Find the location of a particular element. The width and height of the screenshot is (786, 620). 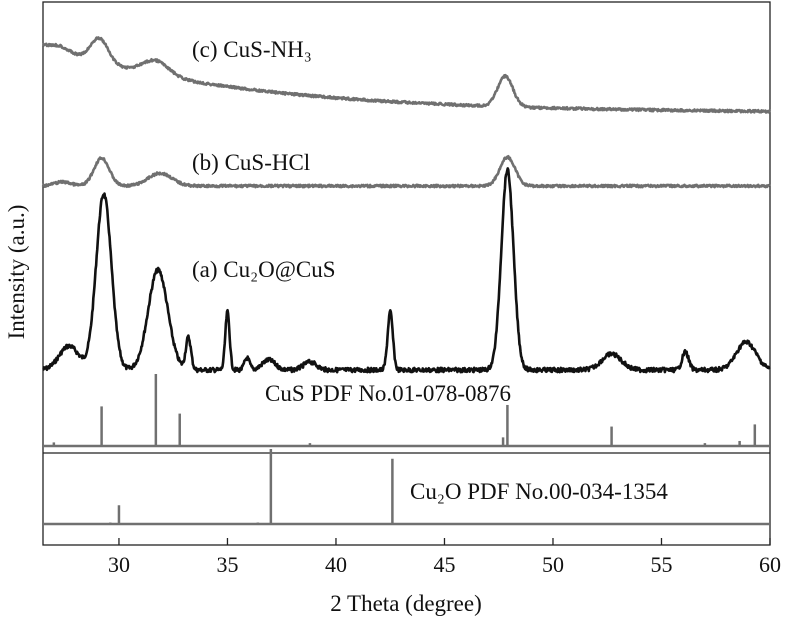

cu2o-reference-label: Cu₂O PDF No.00-034-1354 is located at coordinates (539, 491).